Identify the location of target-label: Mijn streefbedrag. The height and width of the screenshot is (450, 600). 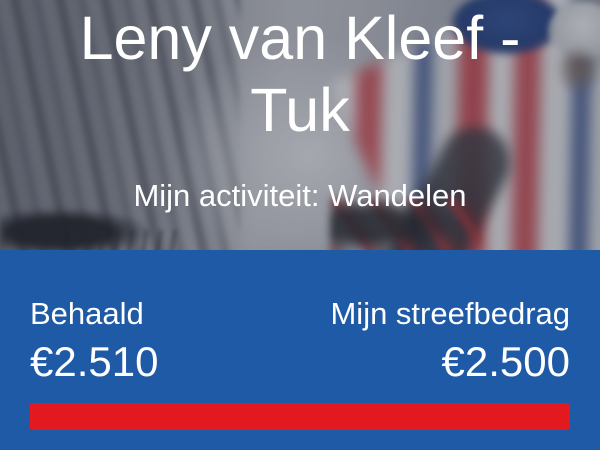
(450, 313).